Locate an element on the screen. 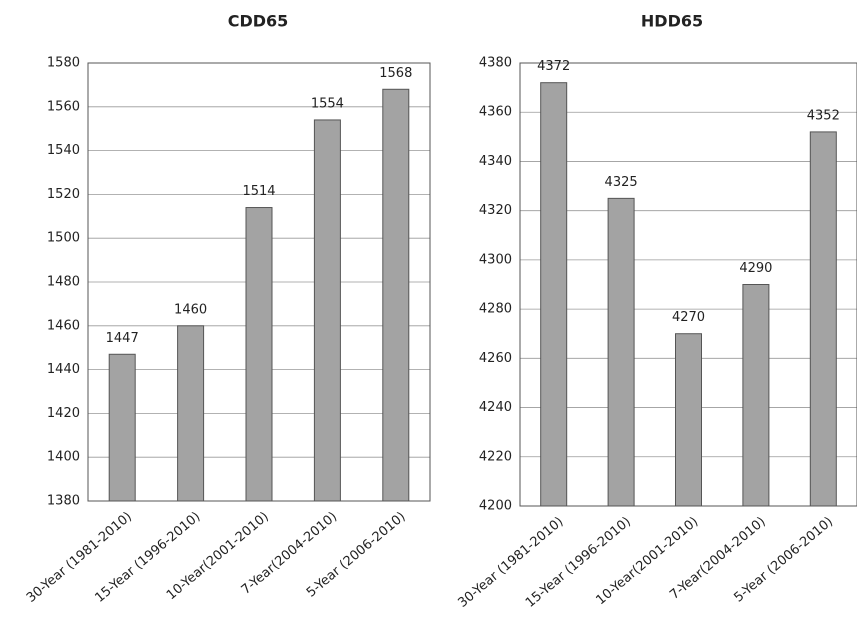  y-tick-label: 1420 is located at coordinates (63, 413).